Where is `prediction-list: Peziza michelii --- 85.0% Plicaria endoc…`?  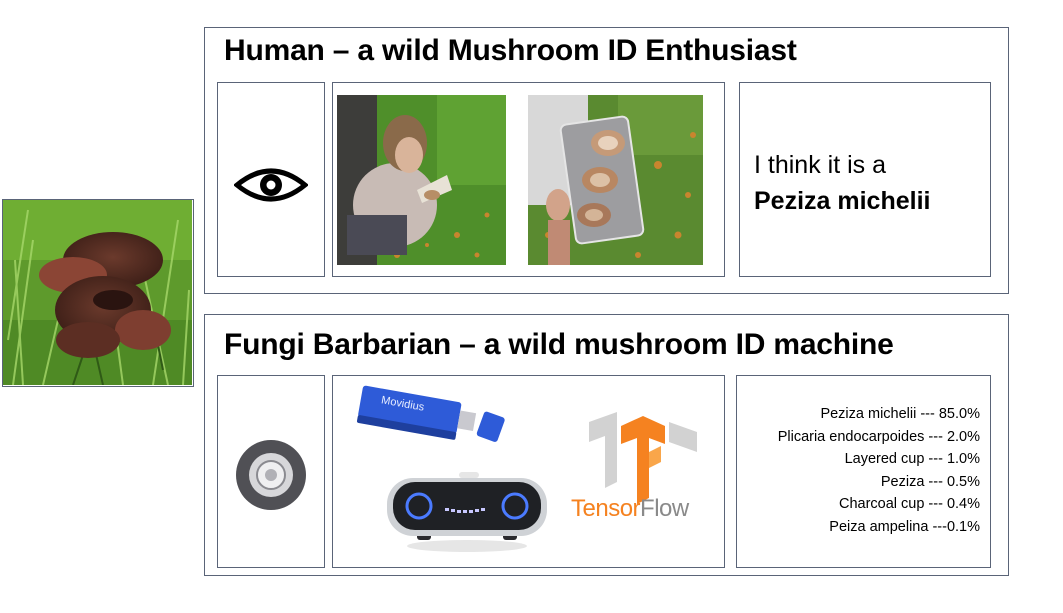 prediction-list: Peziza michelii --- 85.0% Plicaria endoc… is located at coordinates (879, 471).